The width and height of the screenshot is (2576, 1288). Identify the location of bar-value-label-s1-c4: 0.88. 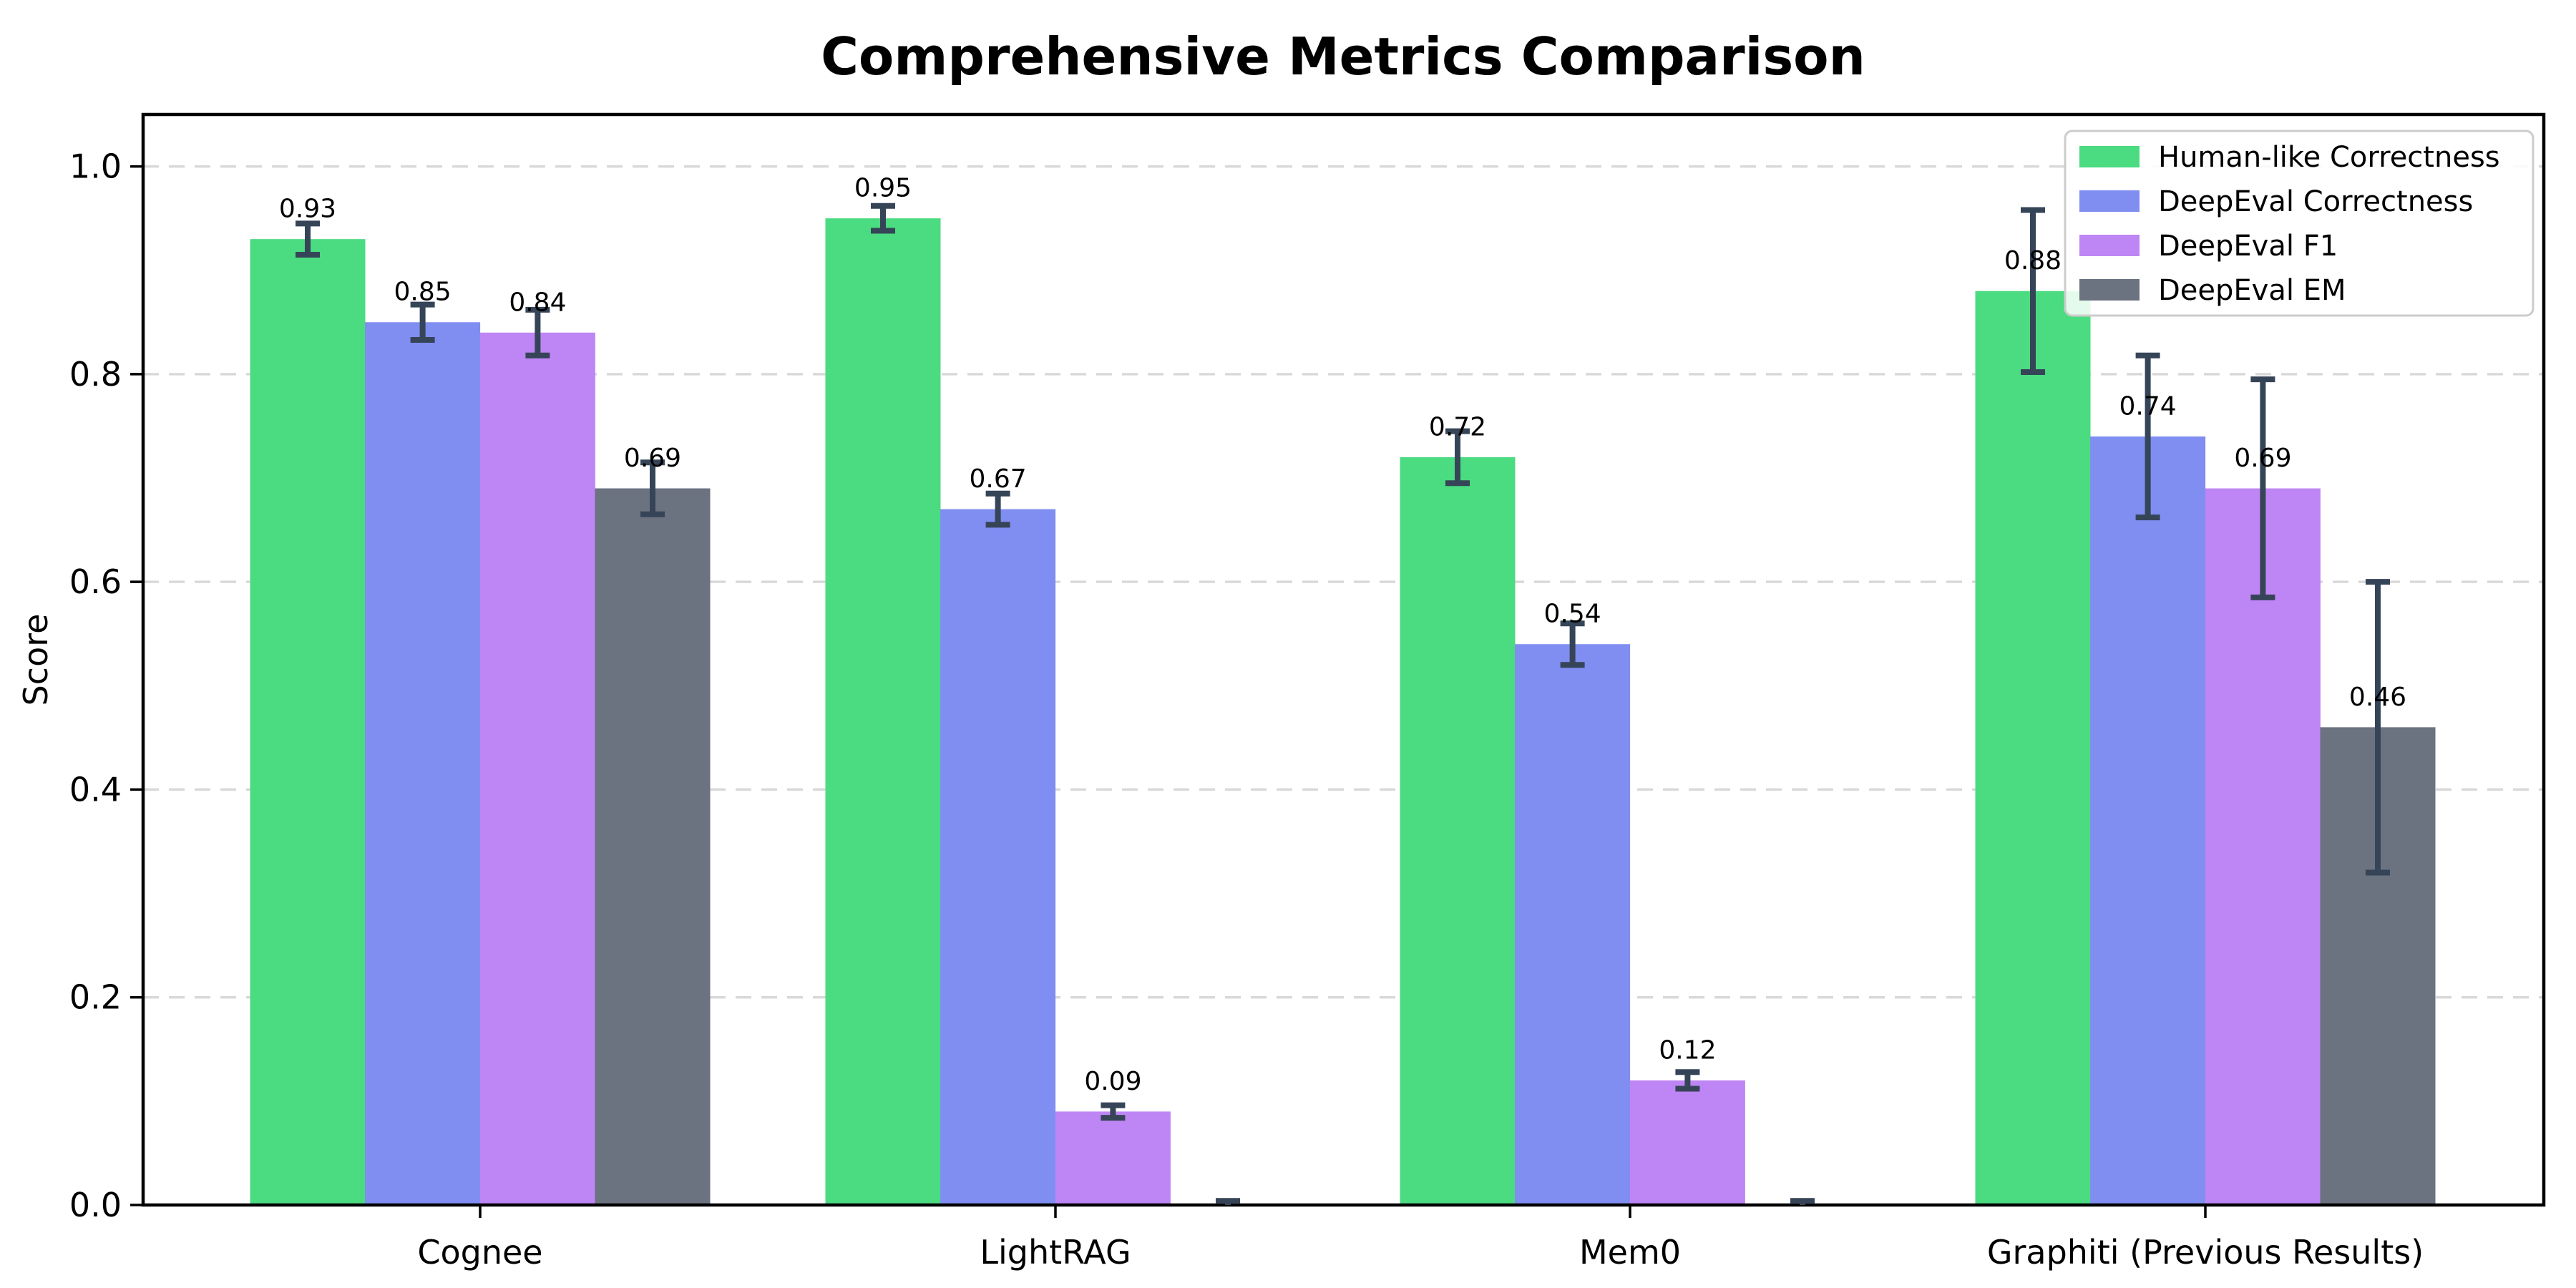
(2033, 260).